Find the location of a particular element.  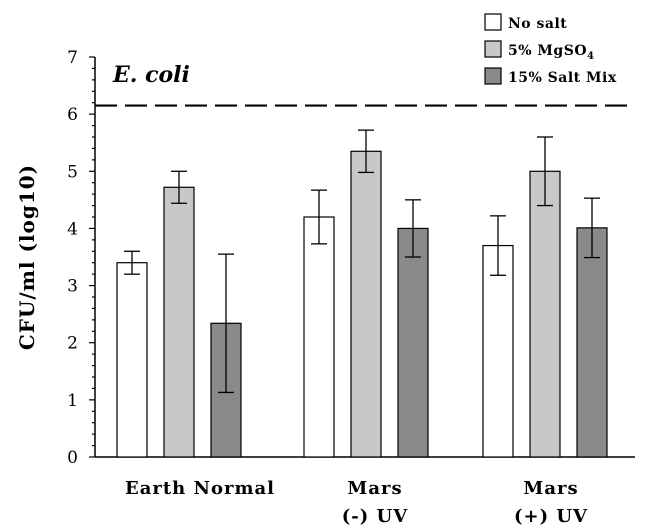

y-tick-label: 7 is located at coordinates (72, 58).